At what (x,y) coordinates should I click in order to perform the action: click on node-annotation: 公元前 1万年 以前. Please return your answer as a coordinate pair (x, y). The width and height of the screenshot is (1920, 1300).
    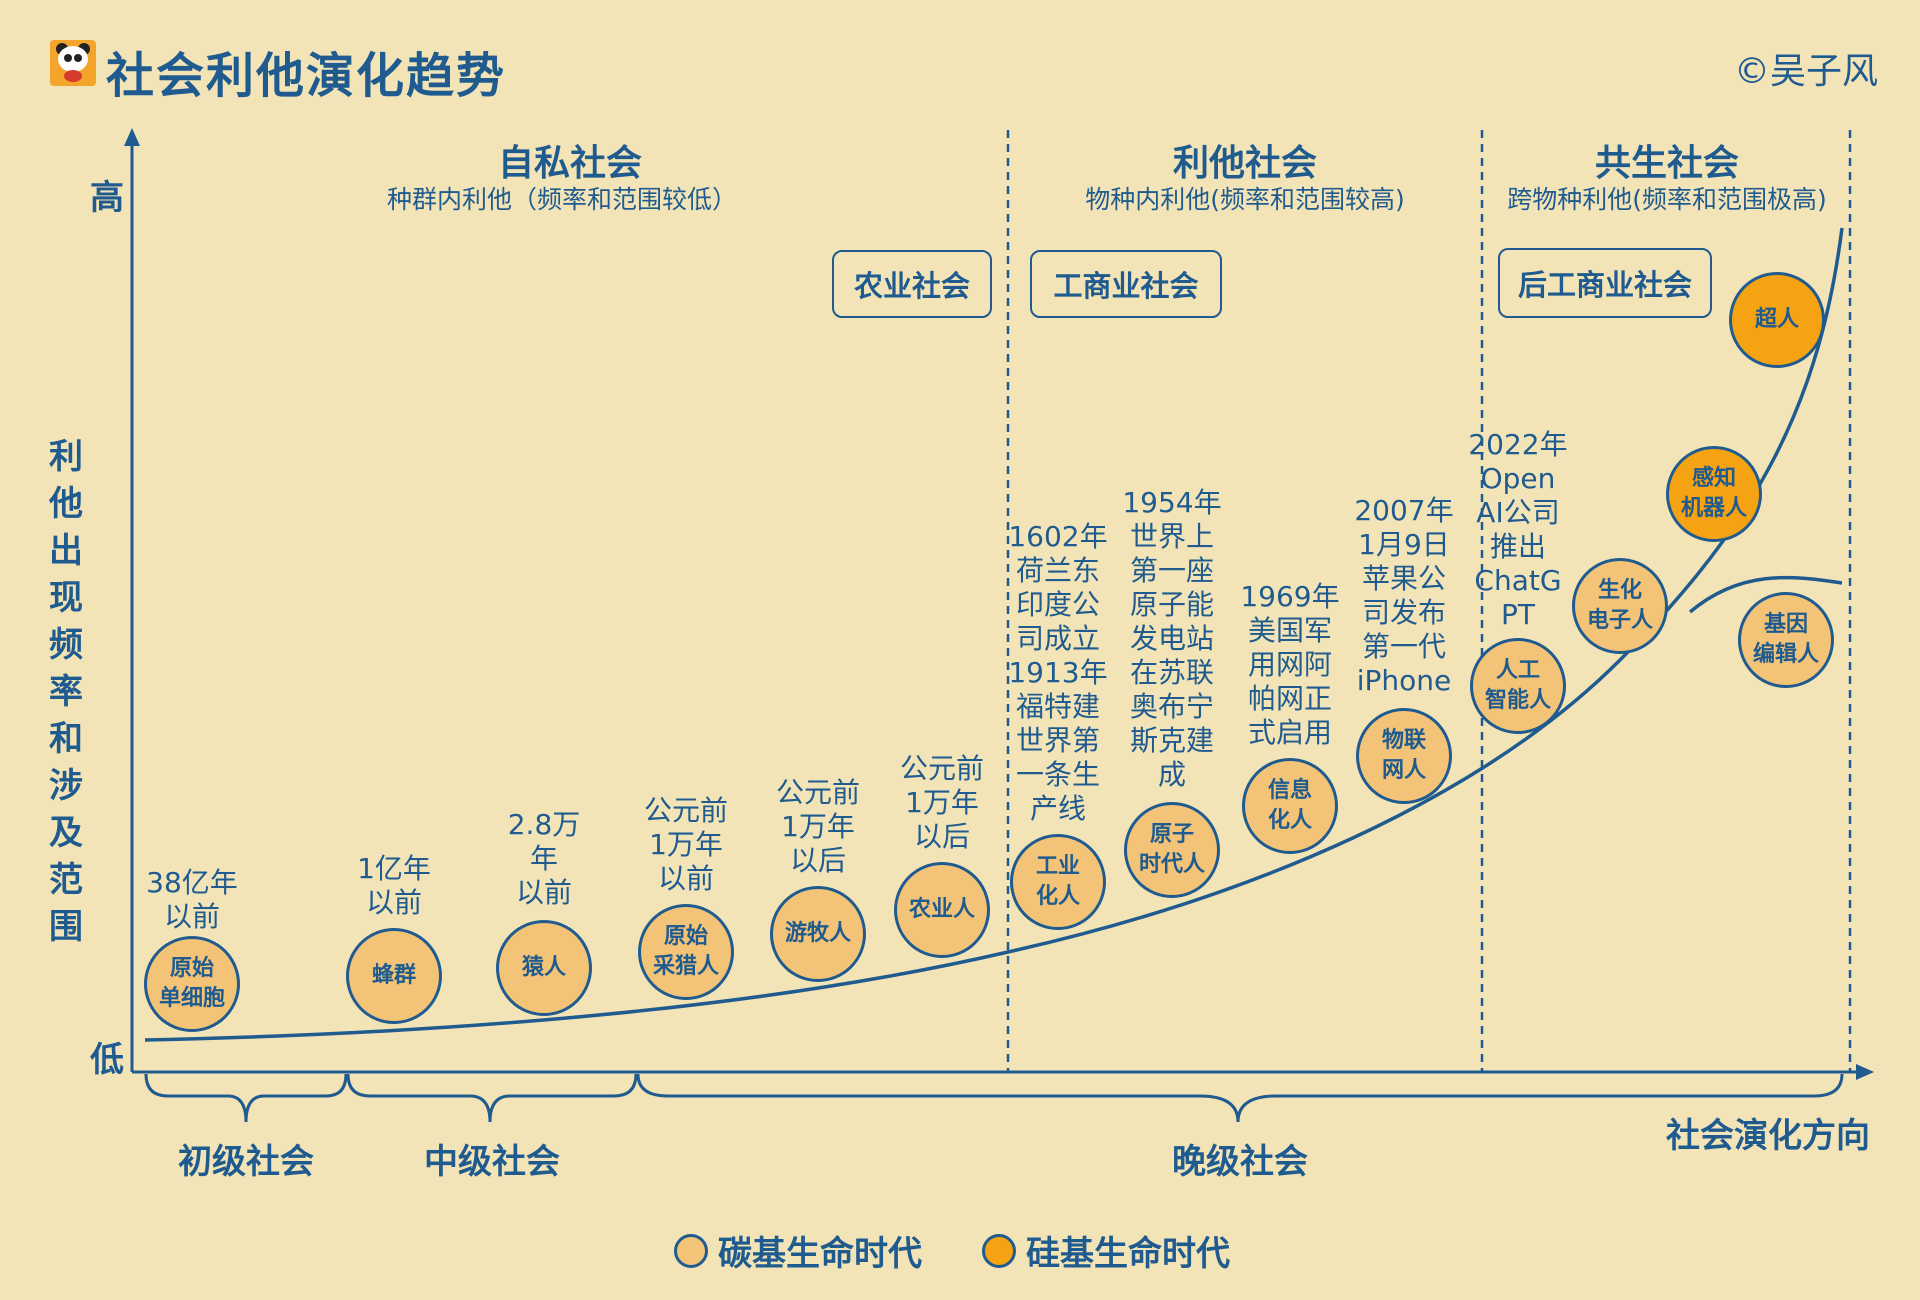
    Looking at the image, I should click on (686, 845).